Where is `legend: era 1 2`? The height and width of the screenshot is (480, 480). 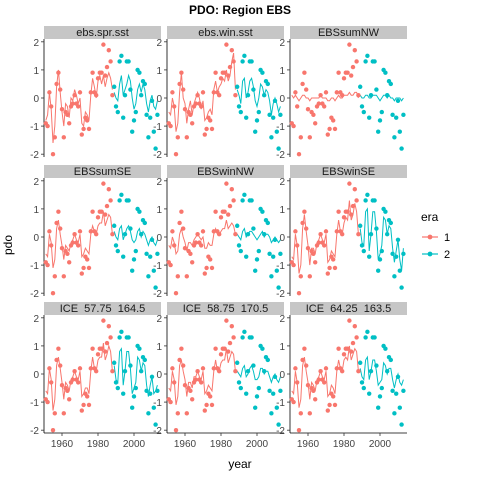
legend: era 1 2 is located at coordinates (435, 235).